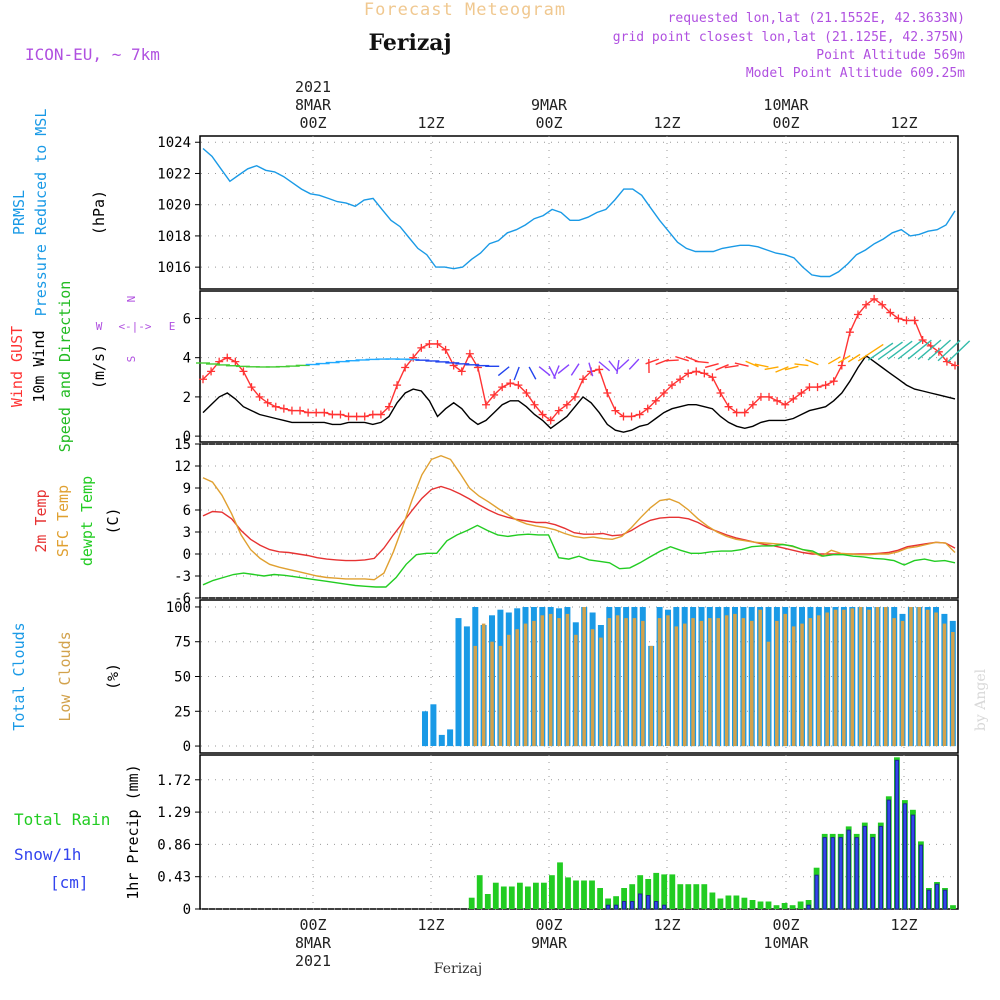  Describe the element at coordinates (182, 678) in the screenshot. I see `clouds-ytick-label-2: 50` at that location.